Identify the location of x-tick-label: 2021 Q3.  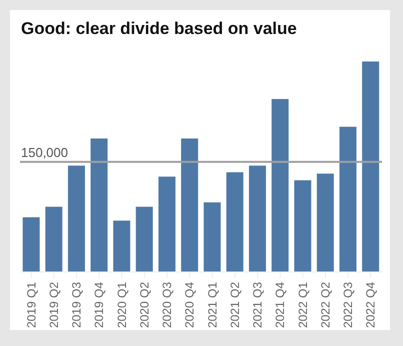
(257, 305).